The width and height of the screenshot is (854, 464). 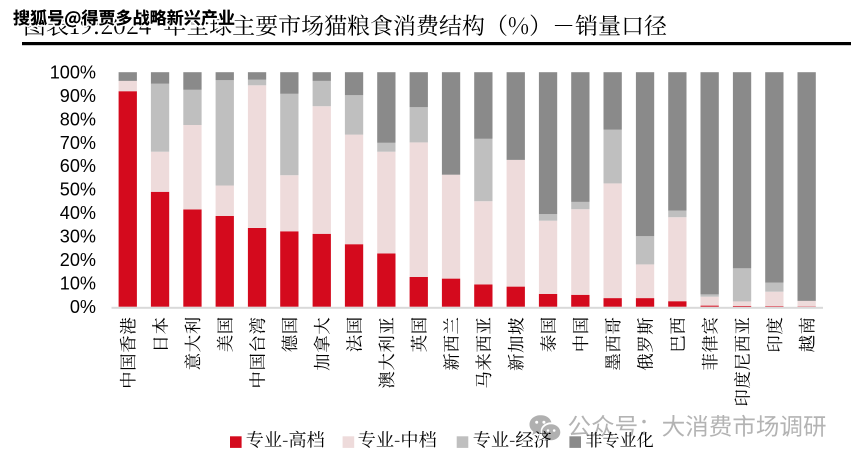 What do you see at coordinates (78, 237) in the screenshot?
I see `svg-text: 30%` at bounding box center [78, 237].